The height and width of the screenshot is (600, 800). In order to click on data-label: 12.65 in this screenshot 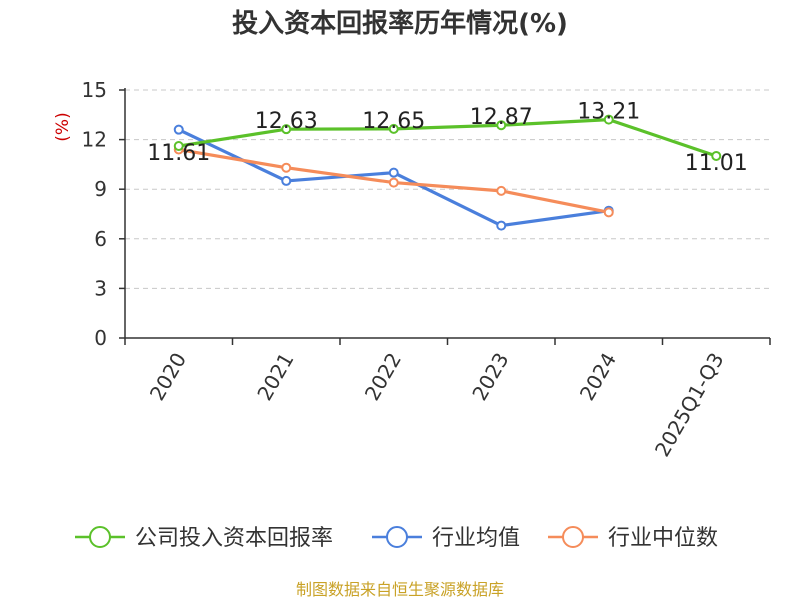, I will do `click(393, 121)`.